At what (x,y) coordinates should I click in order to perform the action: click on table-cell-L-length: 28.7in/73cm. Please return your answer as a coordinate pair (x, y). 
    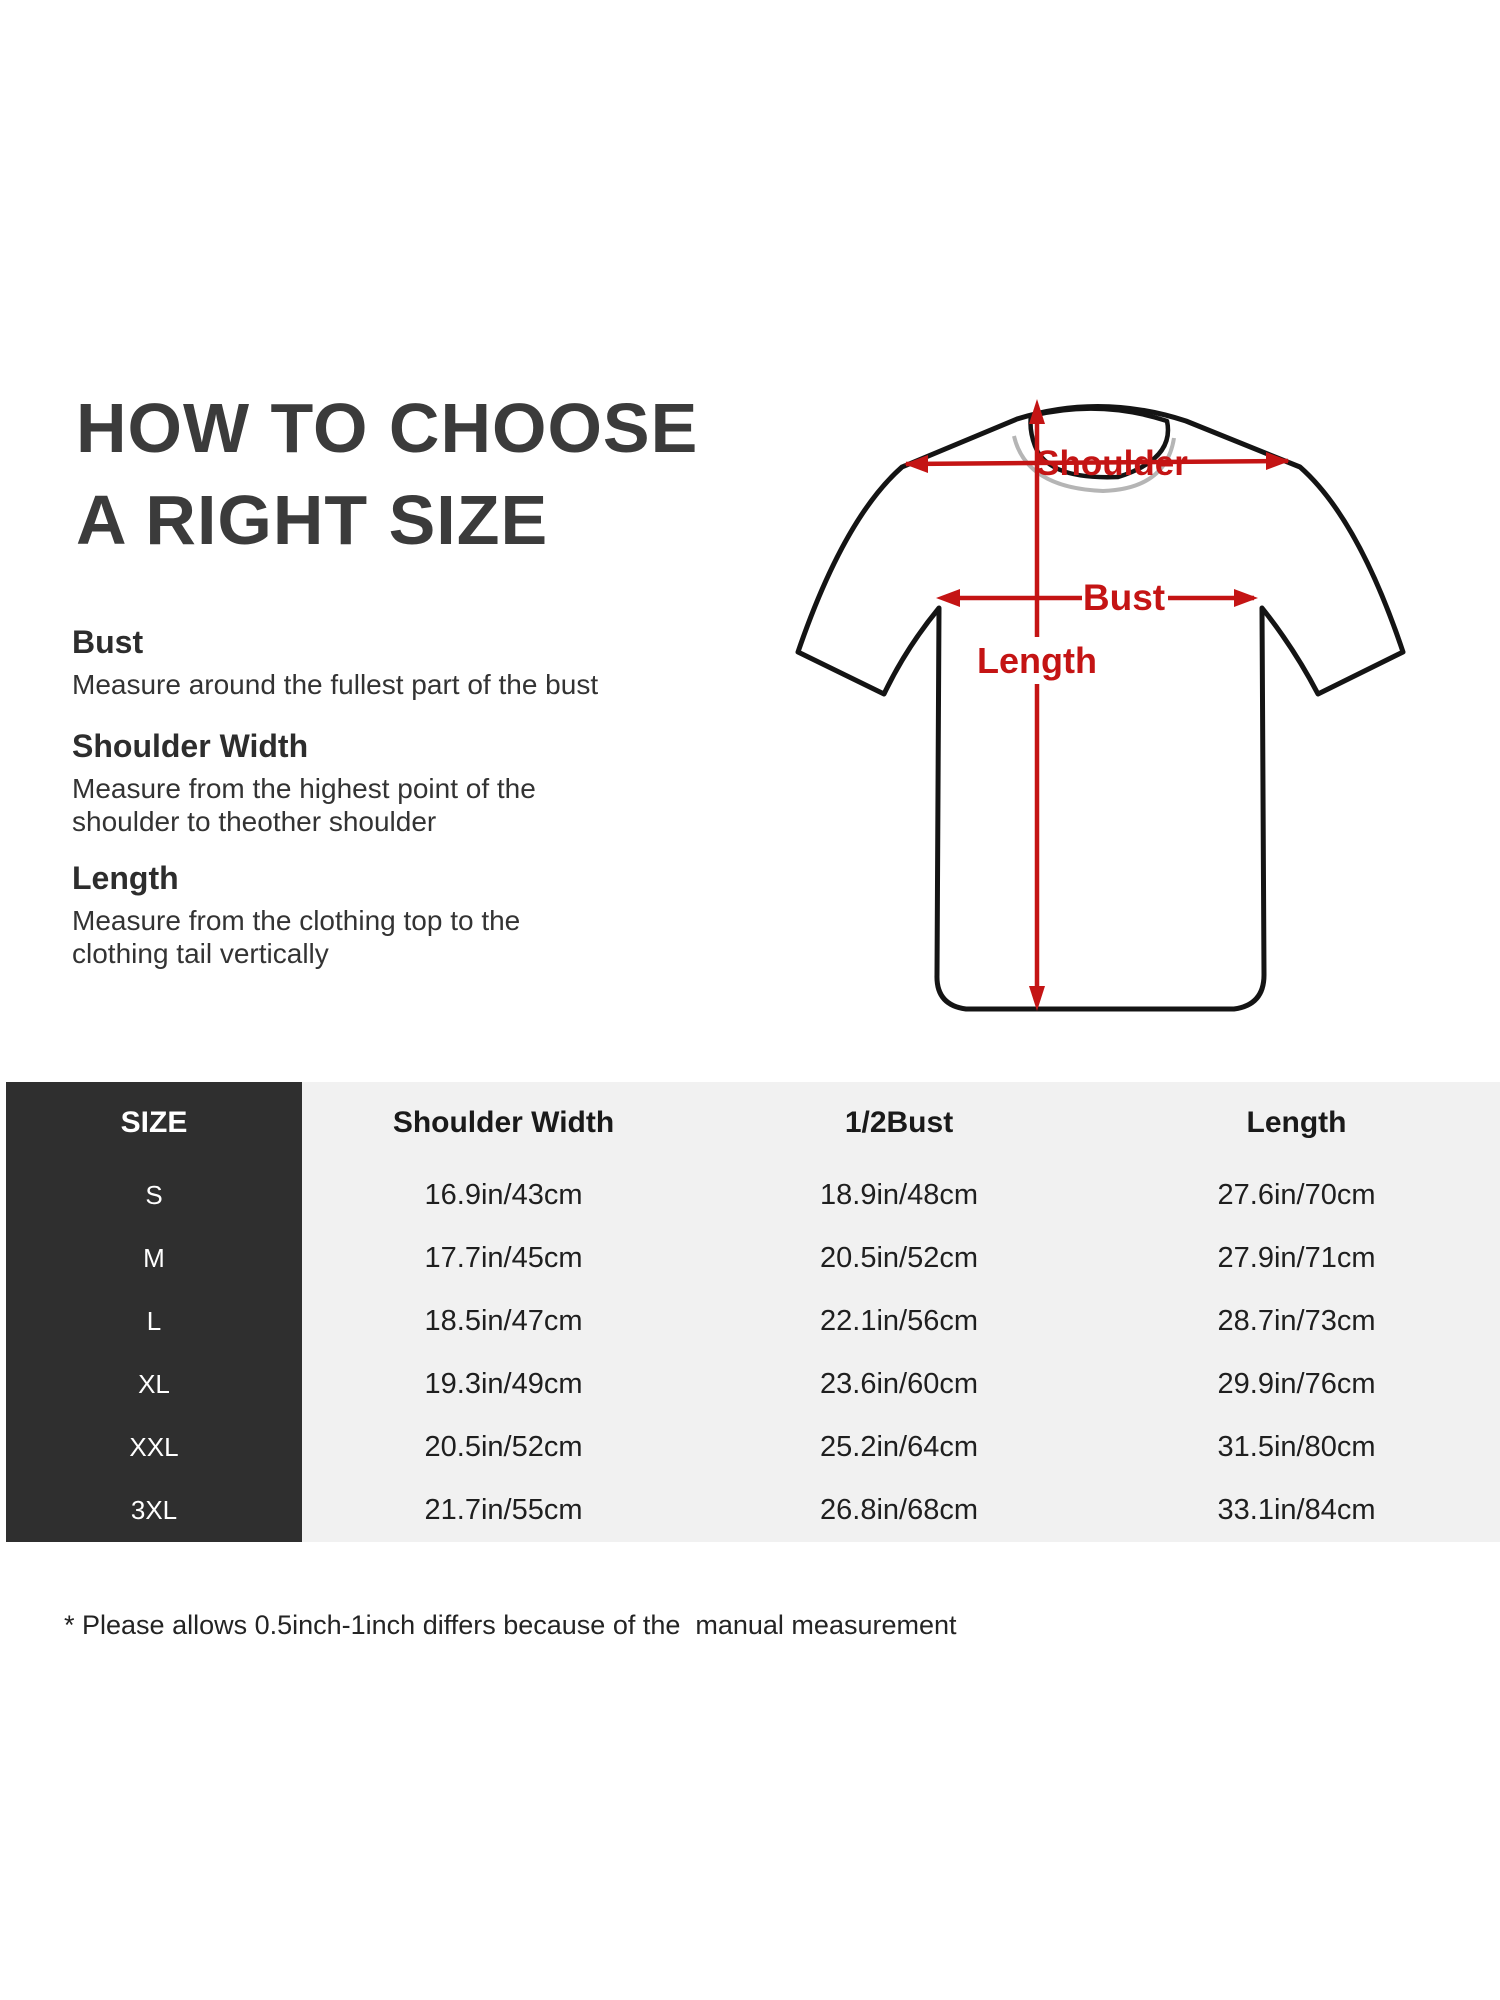
    Looking at the image, I should click on (1296, 1321).